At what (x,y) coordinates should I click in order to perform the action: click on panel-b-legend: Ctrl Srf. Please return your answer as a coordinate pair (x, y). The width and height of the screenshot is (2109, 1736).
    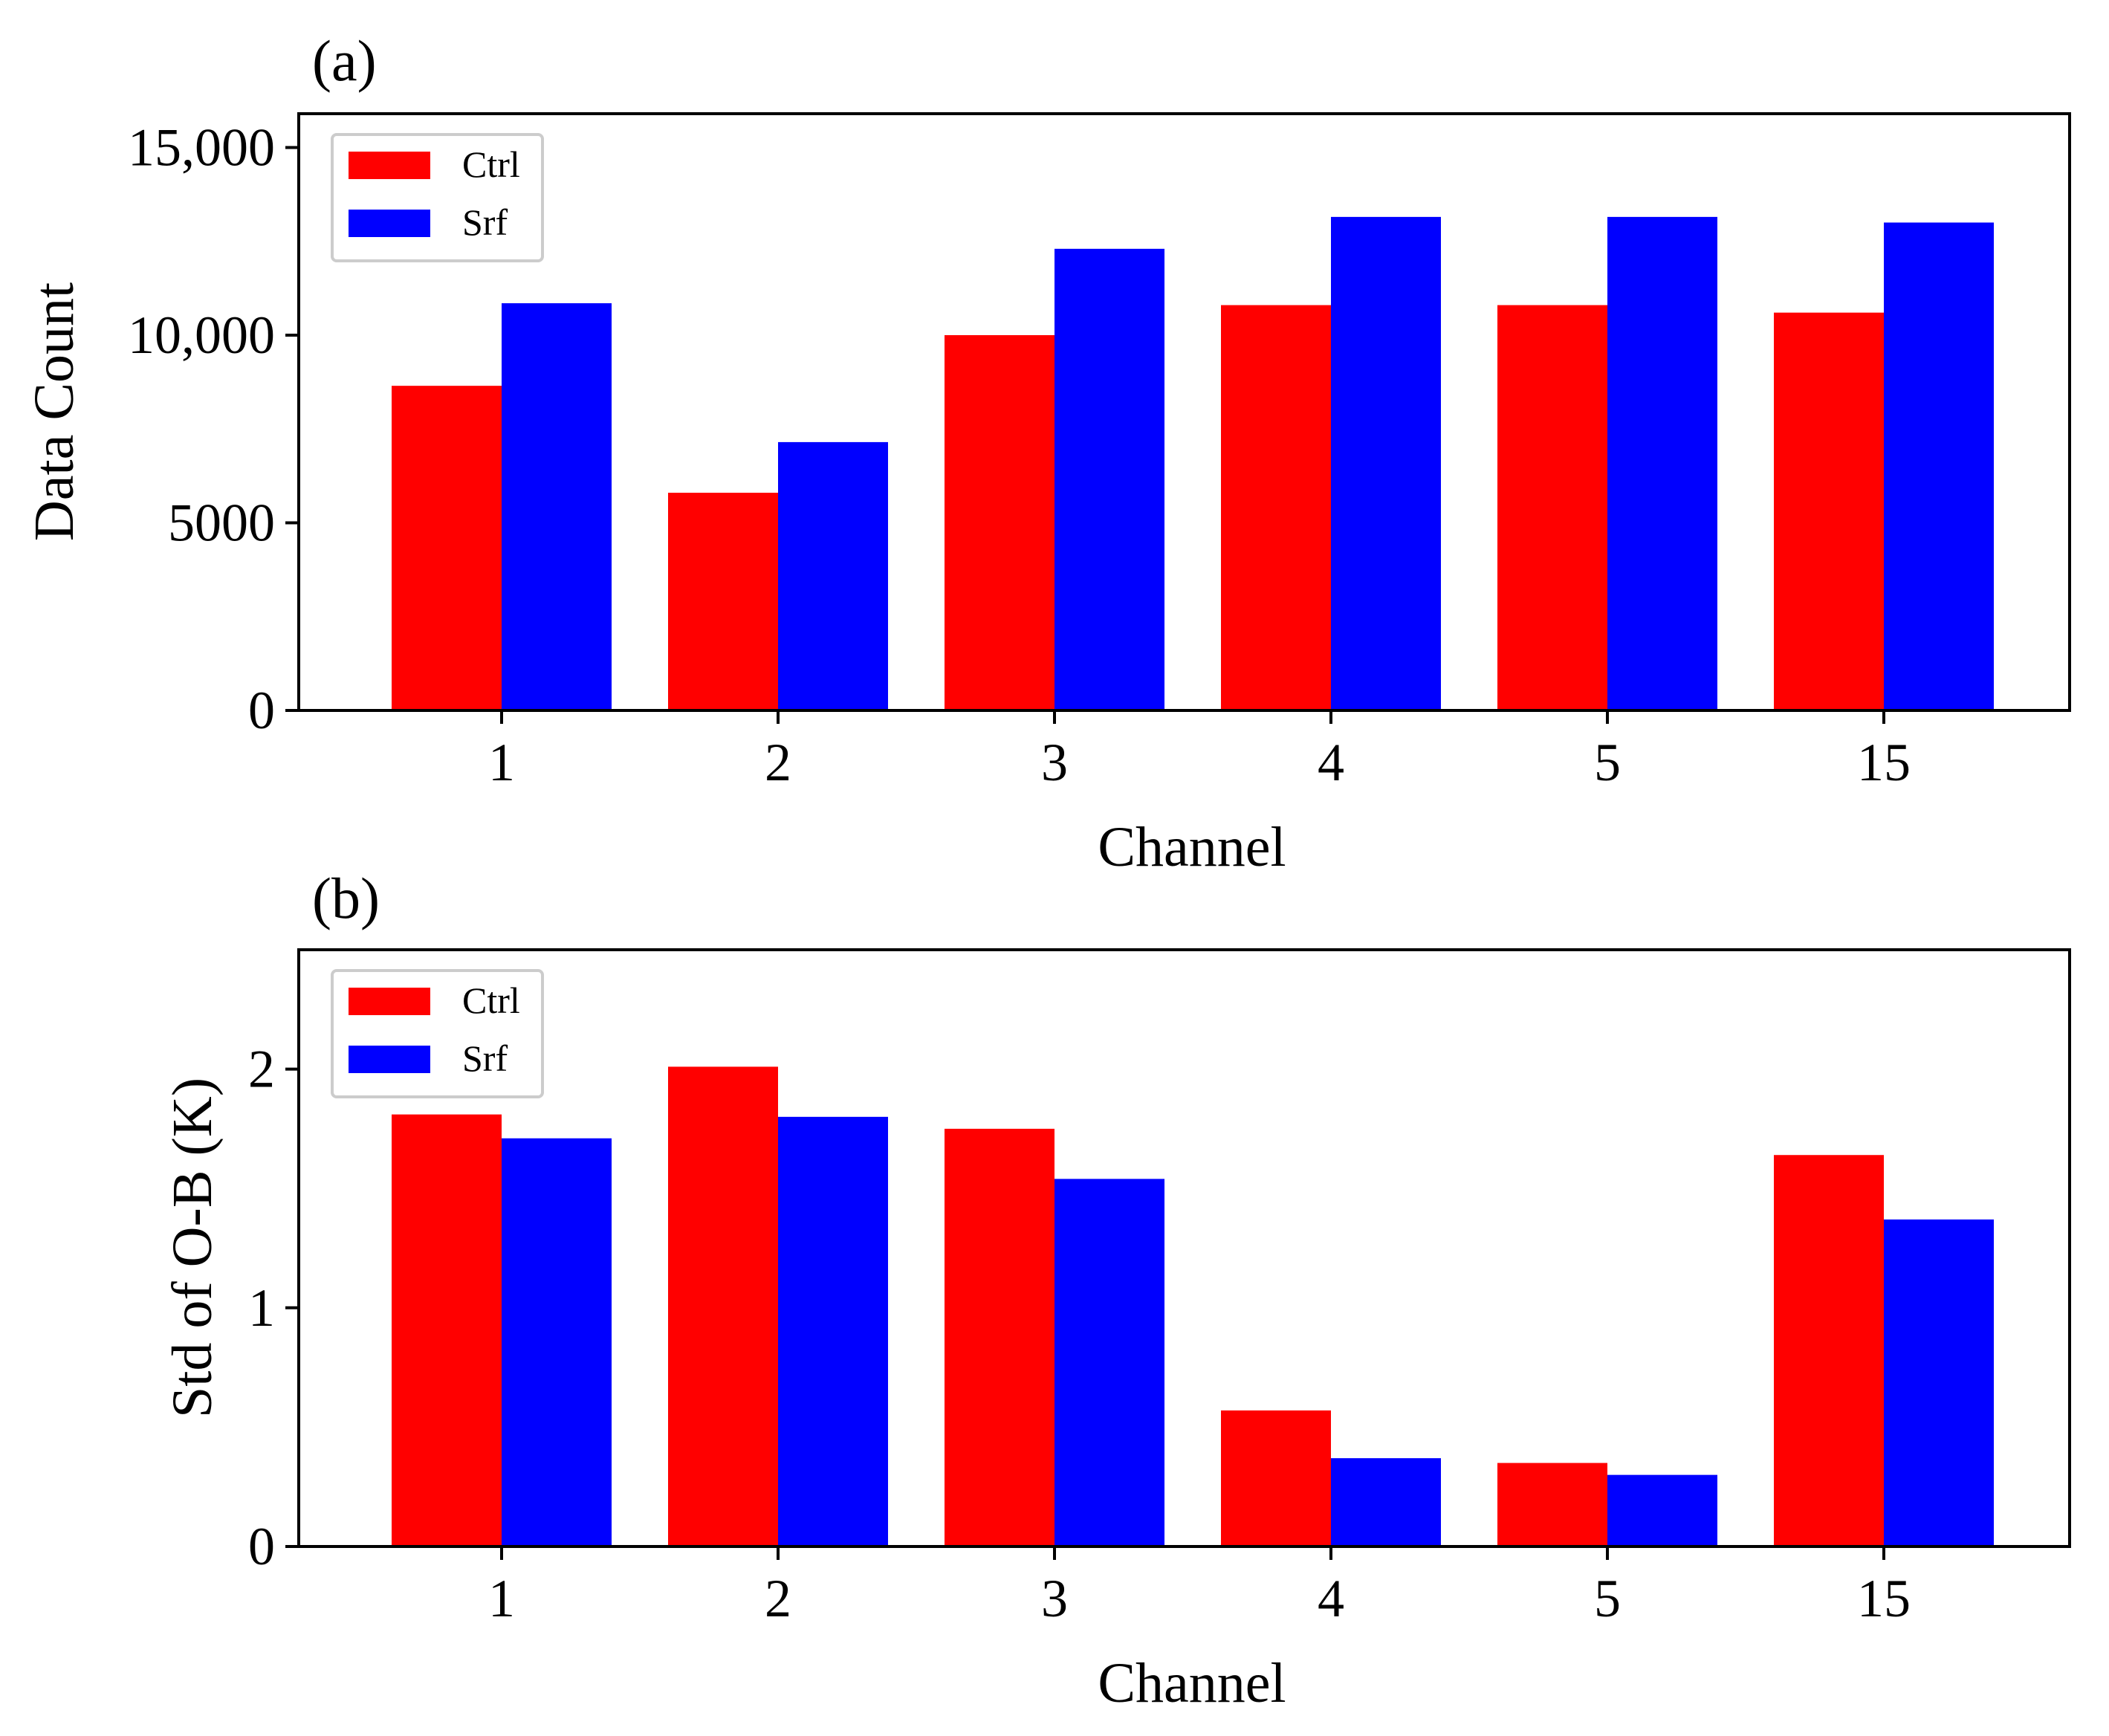
    Looking at the image, I should click on (437, 1033).